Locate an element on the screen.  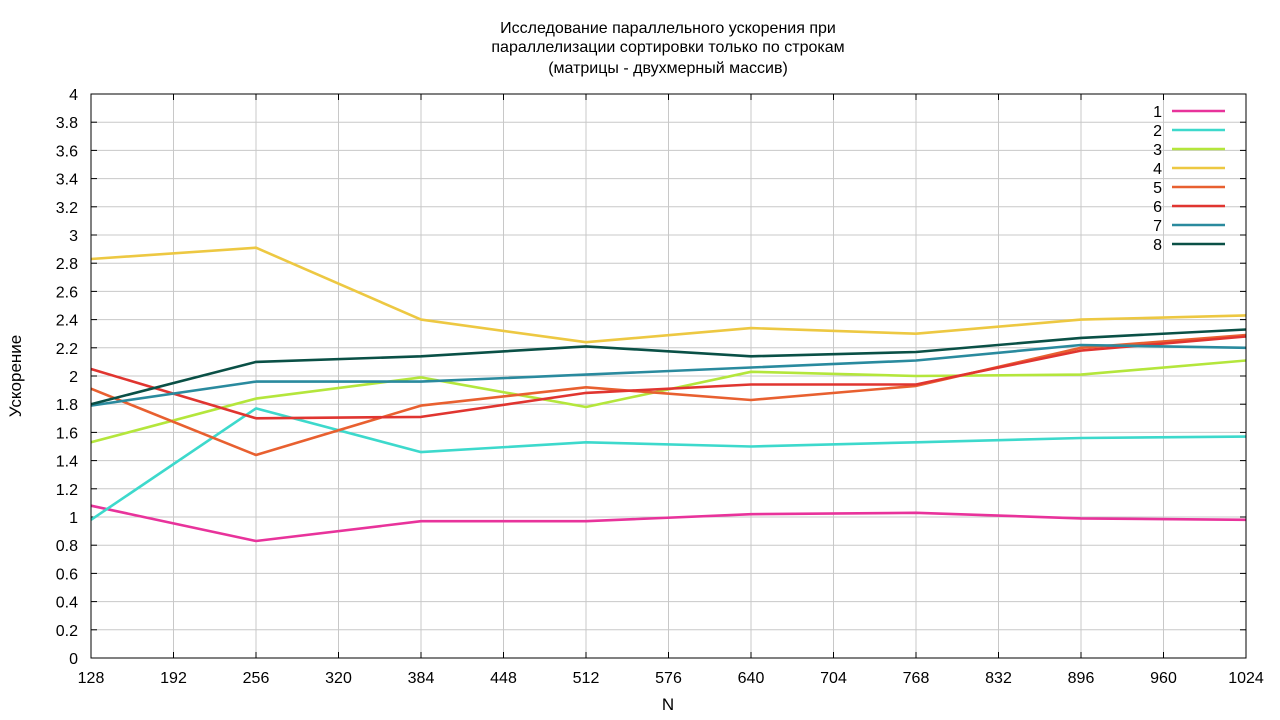
legend: 1 2 3 4 5 6 7 8 is located at coordinates (1189, 179).